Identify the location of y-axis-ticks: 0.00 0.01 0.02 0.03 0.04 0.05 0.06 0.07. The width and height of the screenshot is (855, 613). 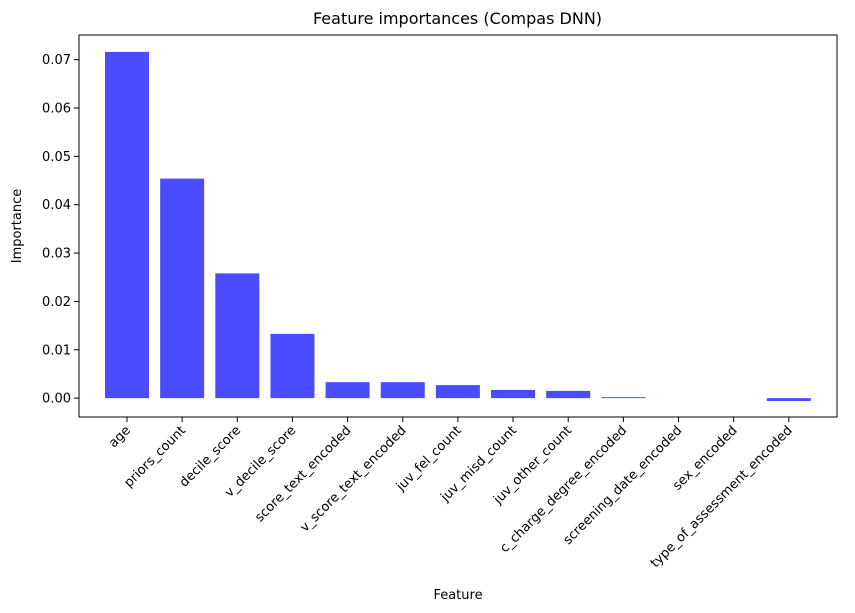
(60, 230).